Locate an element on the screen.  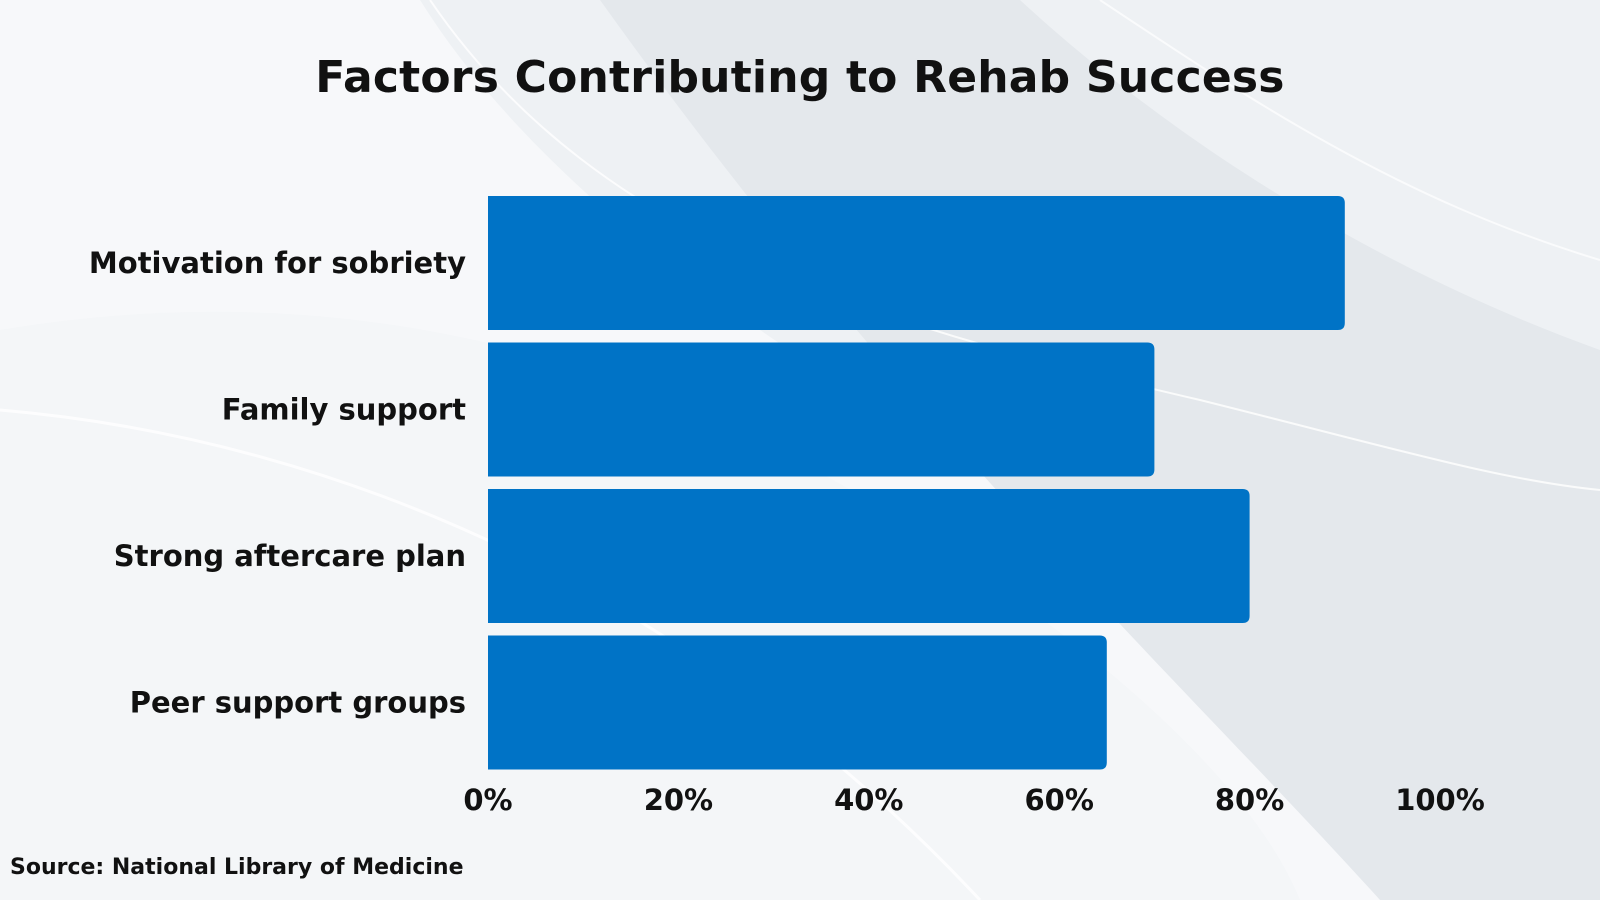
x-tick-label: 80% is located at coordinates (1249, 800).